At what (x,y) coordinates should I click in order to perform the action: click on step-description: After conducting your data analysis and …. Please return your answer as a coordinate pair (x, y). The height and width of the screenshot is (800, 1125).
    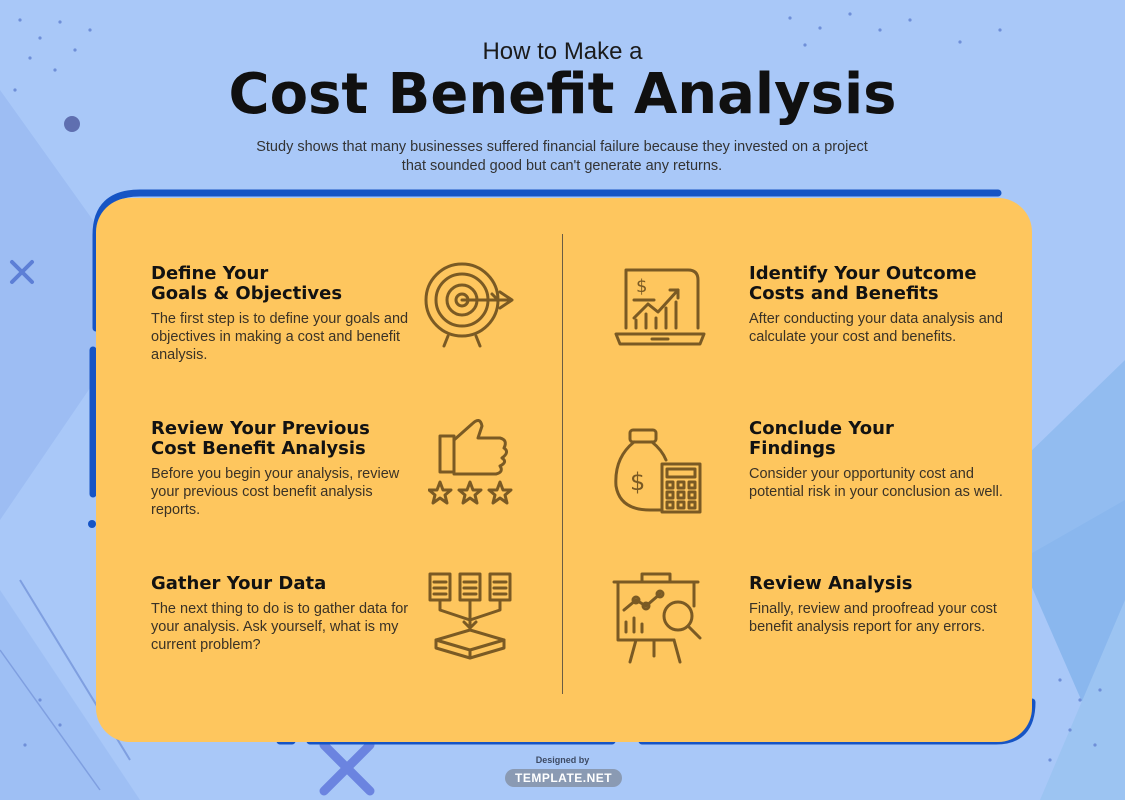
    Looking at the image, I should click on (876, 328).